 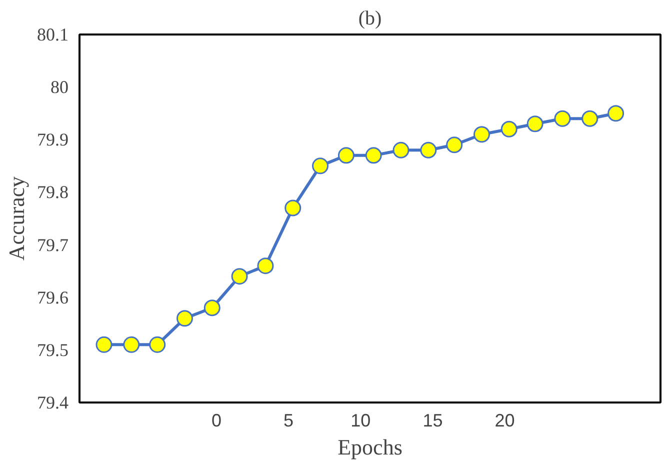 I want to click on y-tick-label: 79.4, so click(x=52, y=402).